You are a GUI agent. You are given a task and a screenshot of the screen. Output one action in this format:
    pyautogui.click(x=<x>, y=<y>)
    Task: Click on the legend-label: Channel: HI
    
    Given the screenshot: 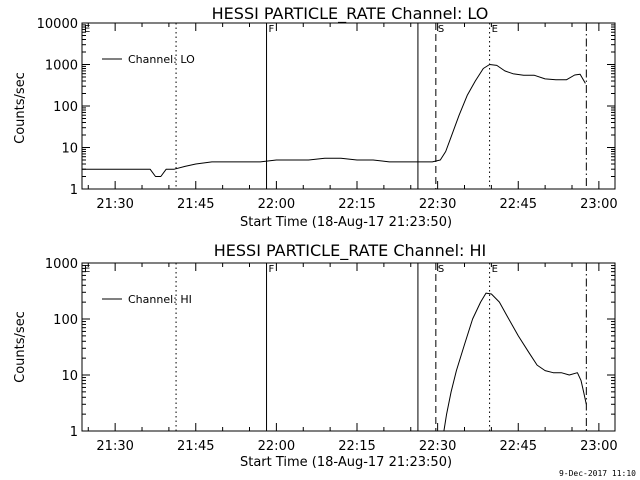 What is the action you would take?
    pyautogui.click(x=160, y=299)
    